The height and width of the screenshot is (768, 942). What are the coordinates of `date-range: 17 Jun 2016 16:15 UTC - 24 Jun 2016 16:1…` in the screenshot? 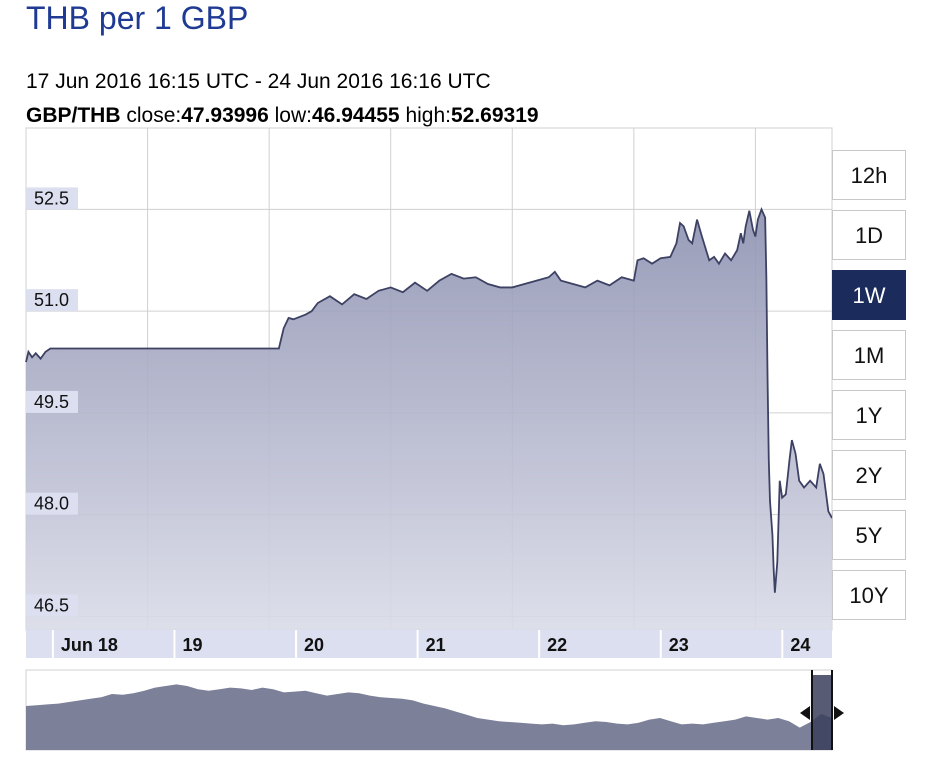 It's located at (258, 81).